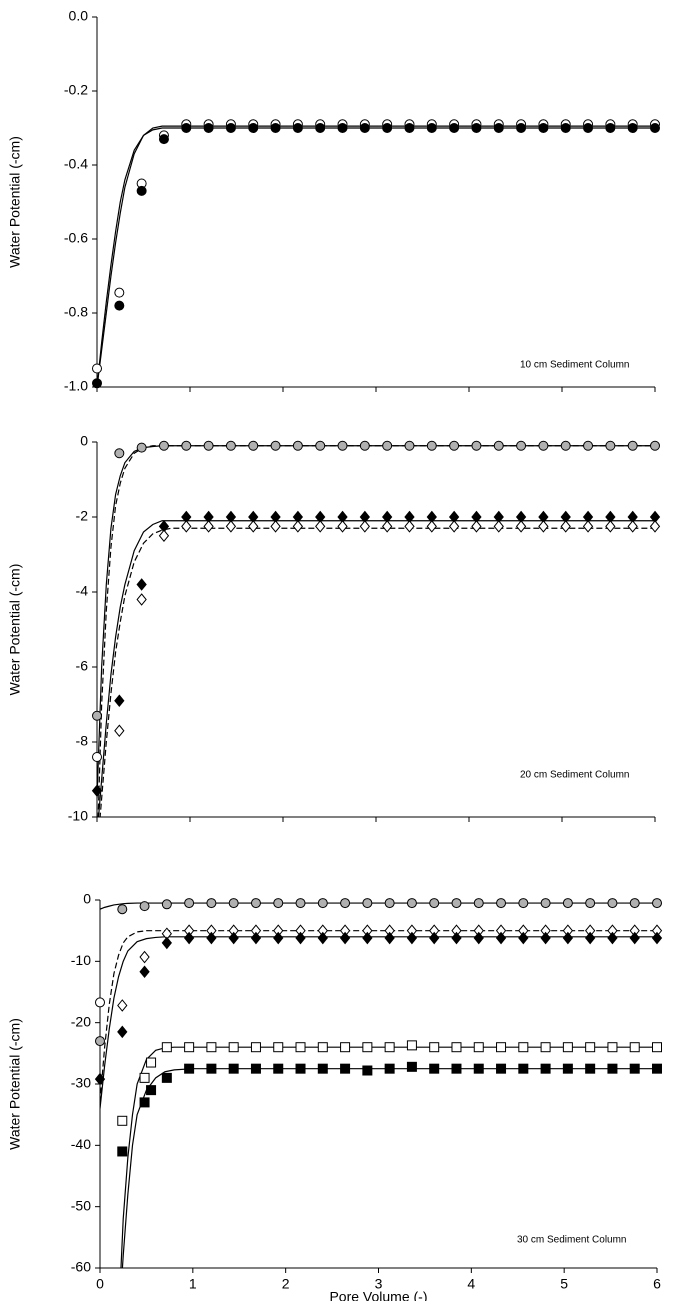 This screenshot has height=1306, width=675. I want to click on y-tick-label: -1.0, so click(76, 386).